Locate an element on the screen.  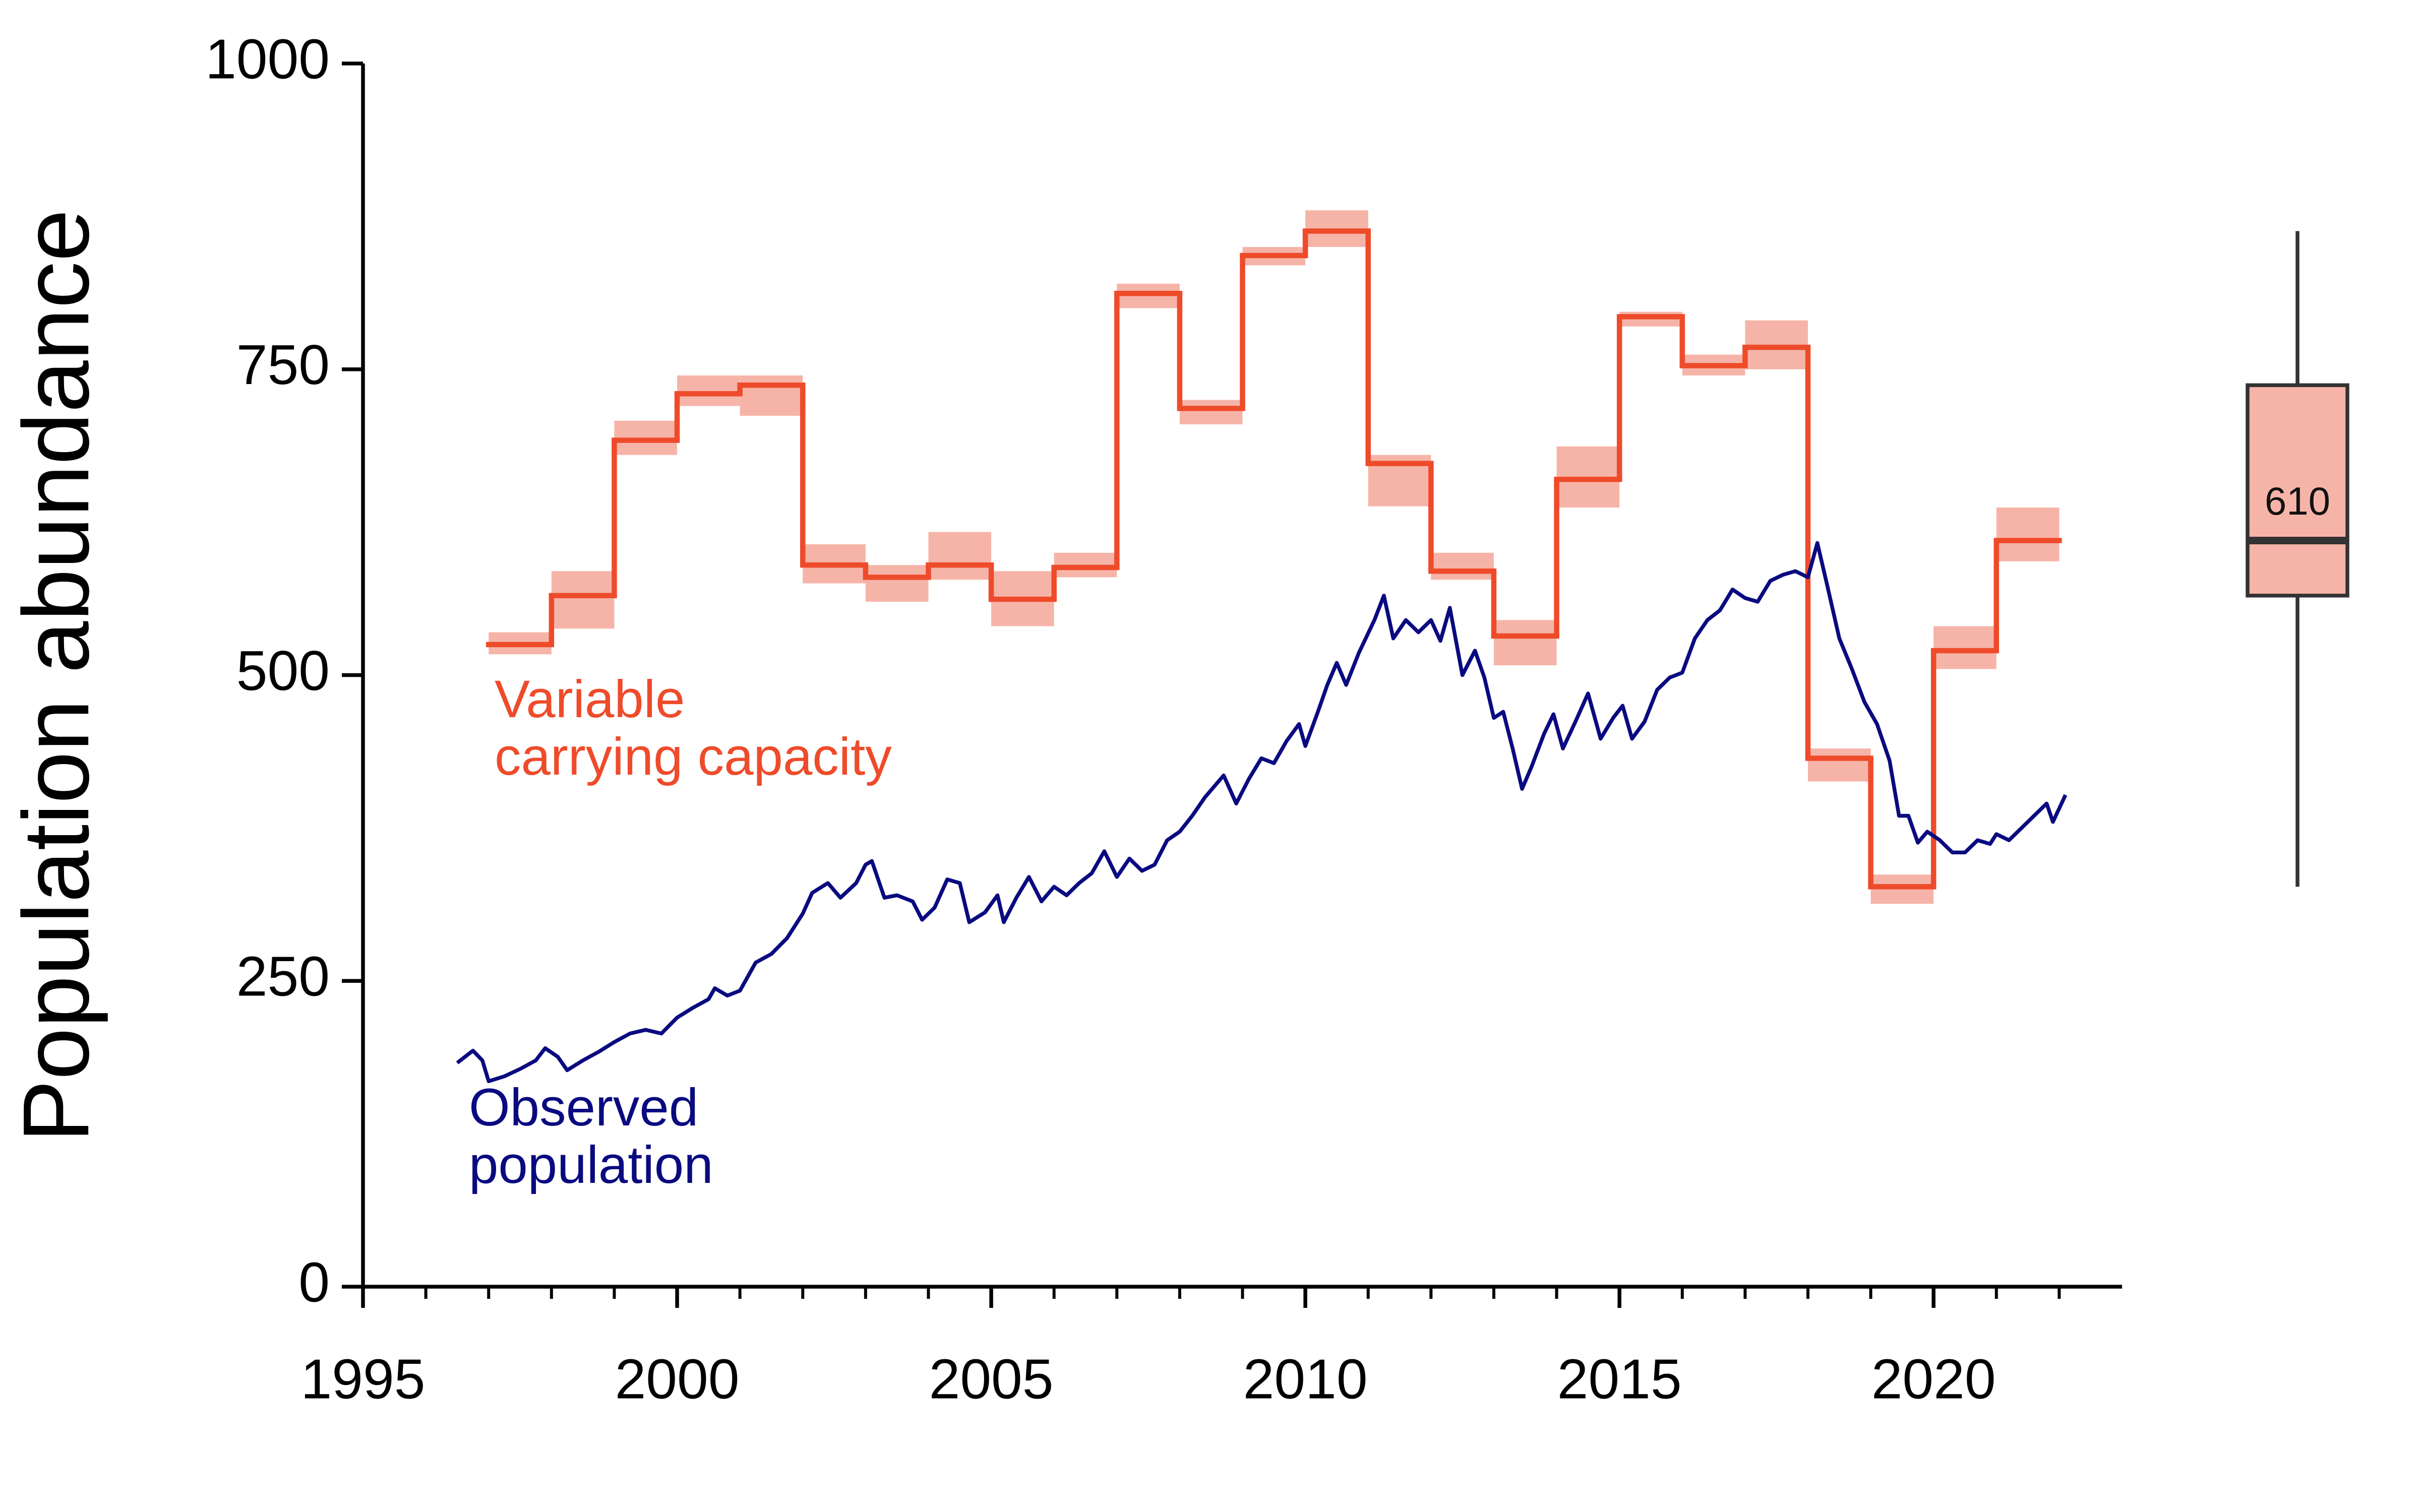
series-label-line: Observed is located at coordinates (583, 1108).